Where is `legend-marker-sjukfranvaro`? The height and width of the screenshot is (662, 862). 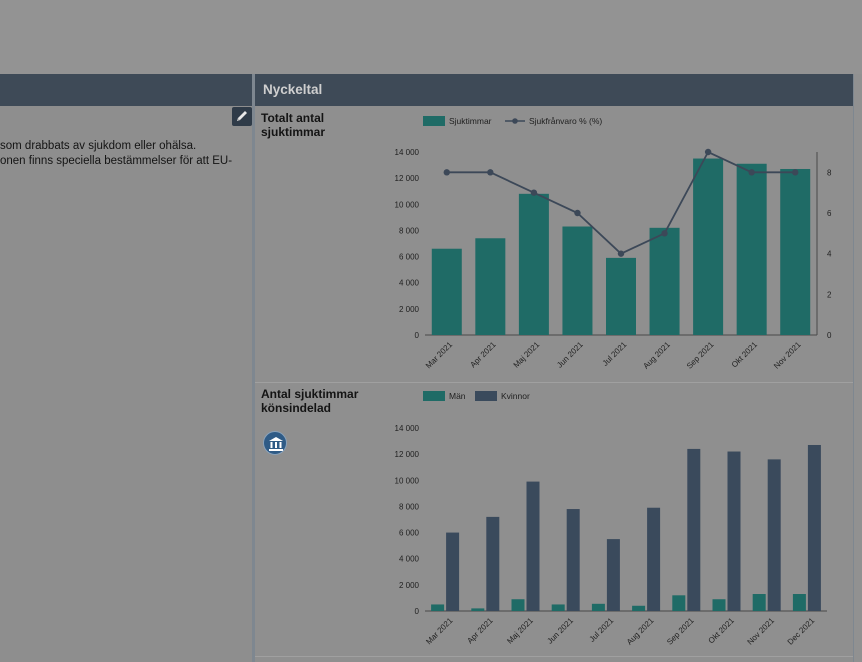
legend-marker-sjukfranvaro is located at coordinates (515, 121).